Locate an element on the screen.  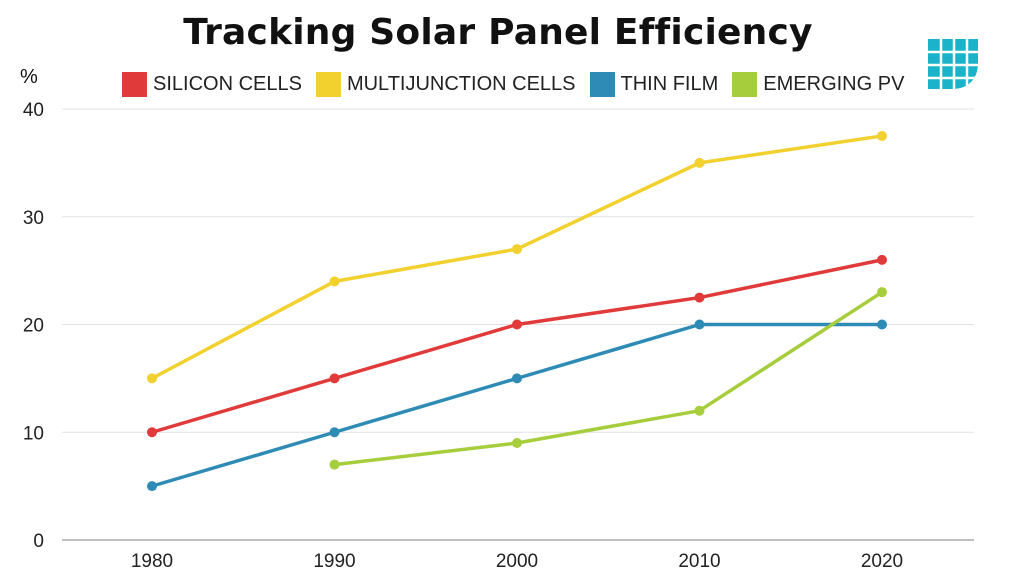
y-tick-label: 0 is located at coordinates (38, 541).